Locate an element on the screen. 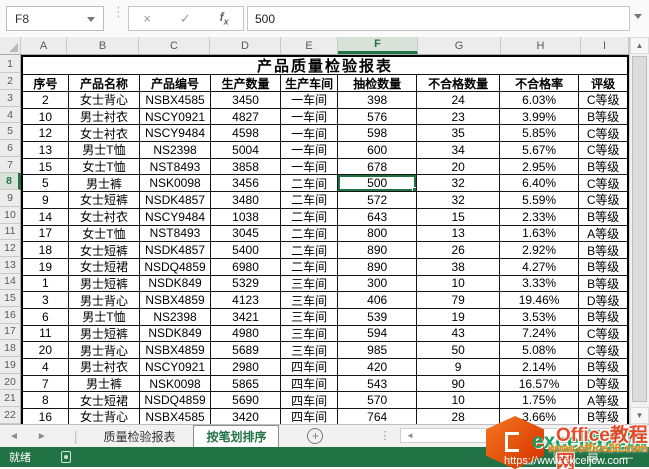 This screenshot has height=469, width=649. cell-I14: B等级 is located at coordinates (603, 284).